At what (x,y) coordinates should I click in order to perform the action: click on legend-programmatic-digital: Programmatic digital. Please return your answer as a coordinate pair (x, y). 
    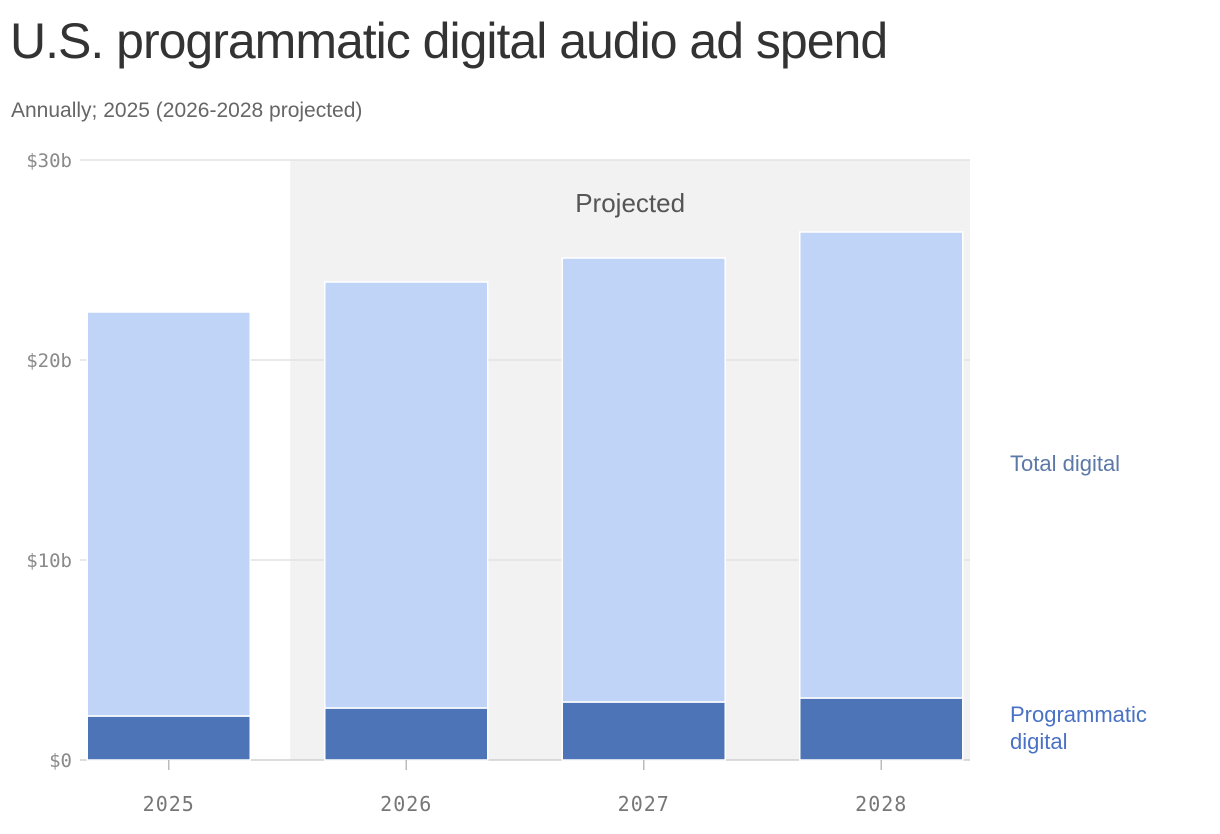
    Looking at the image, I should click on (1078, 728).